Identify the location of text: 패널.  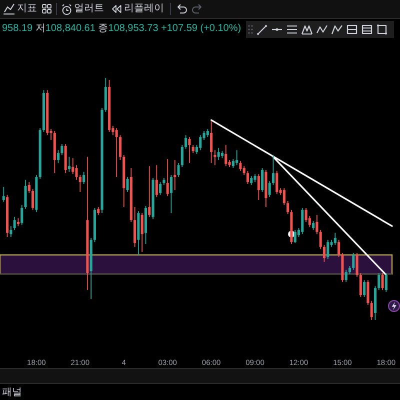
(12, 393).